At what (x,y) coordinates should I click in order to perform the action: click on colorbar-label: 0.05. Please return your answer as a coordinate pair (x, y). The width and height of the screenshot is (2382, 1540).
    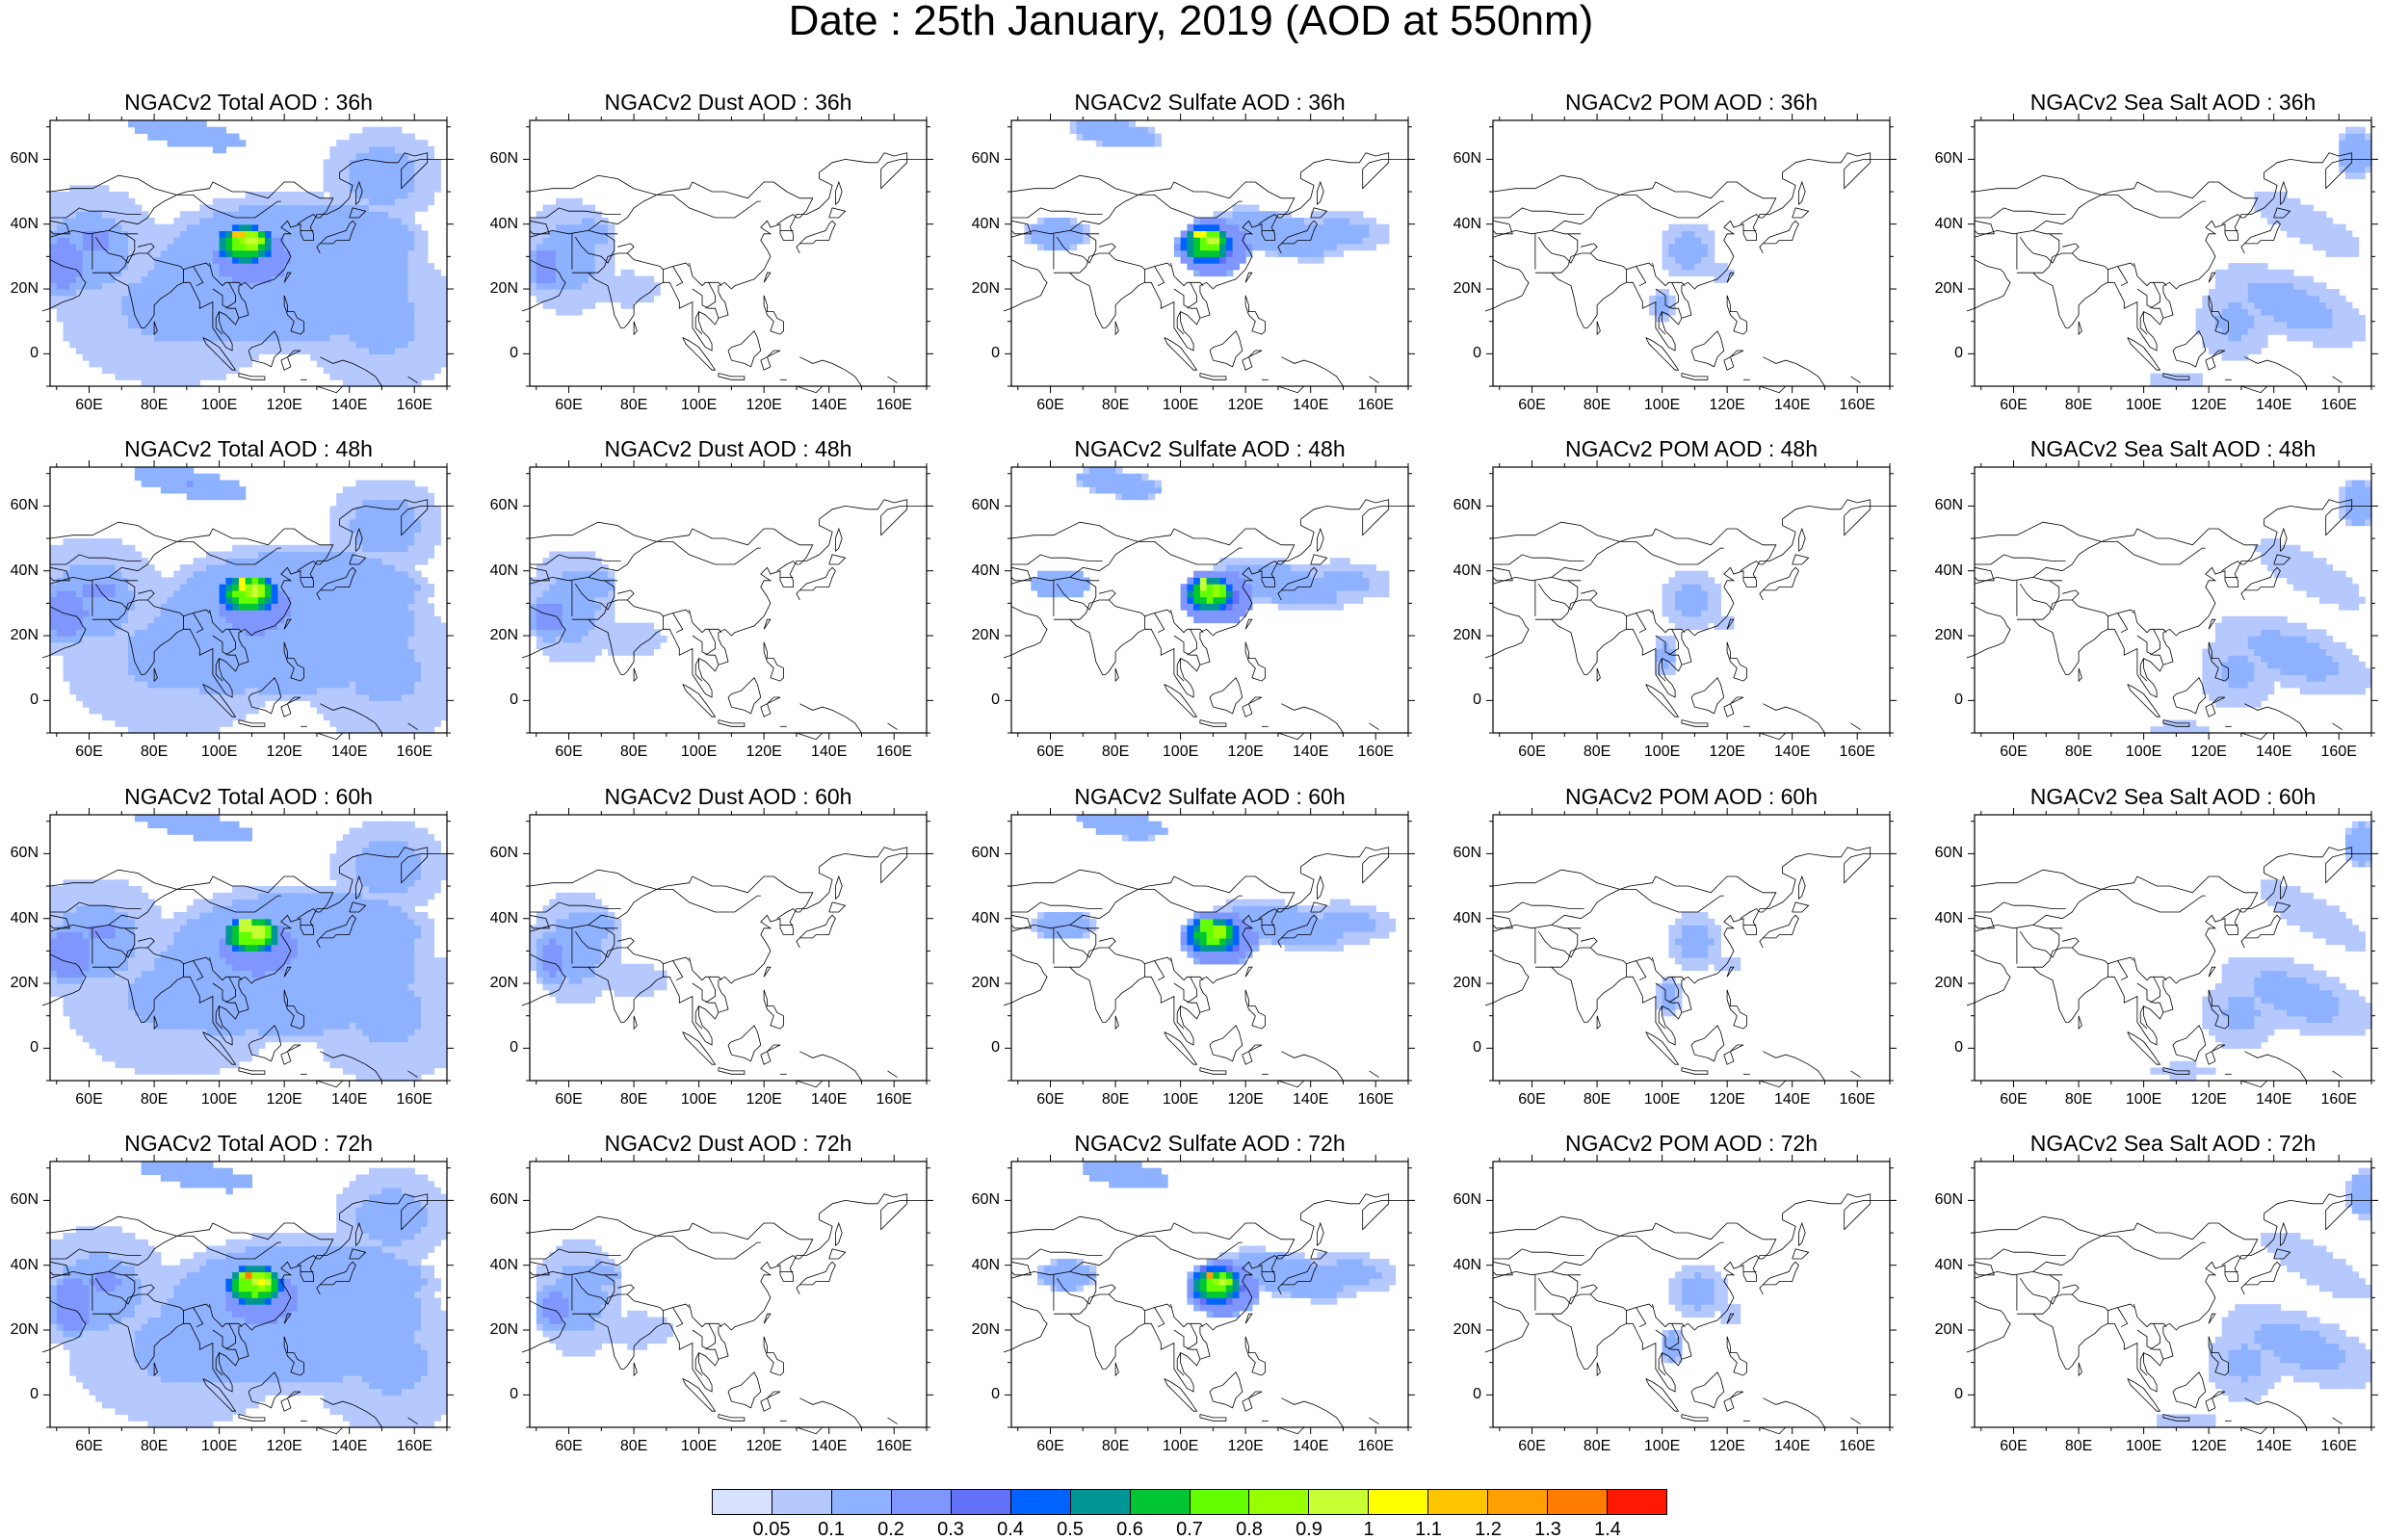
    Looking at the image, I should click on (772, 1529).